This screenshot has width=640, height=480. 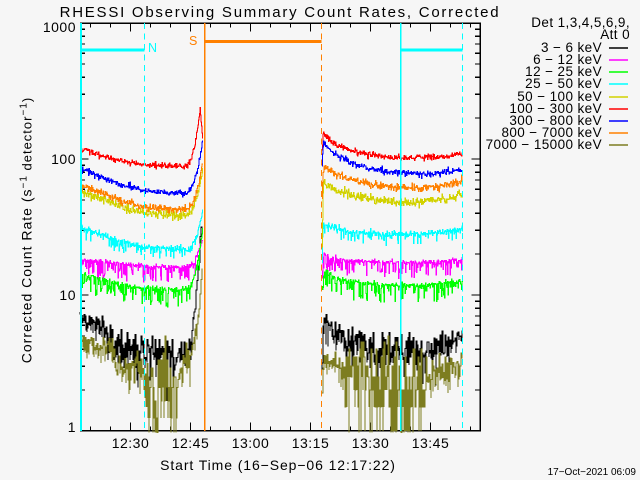 What do you see at coordinates (131, 443) in the screenshot?
I see `svg-text: 12:30` at bounding box center [131, 443].